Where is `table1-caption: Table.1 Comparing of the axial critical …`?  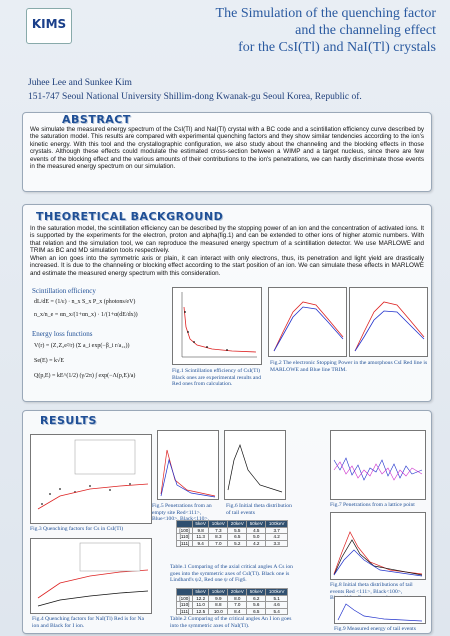
table1-caption: Table.1 Comparing of the axial critical … is located at coordinates (231, 574).